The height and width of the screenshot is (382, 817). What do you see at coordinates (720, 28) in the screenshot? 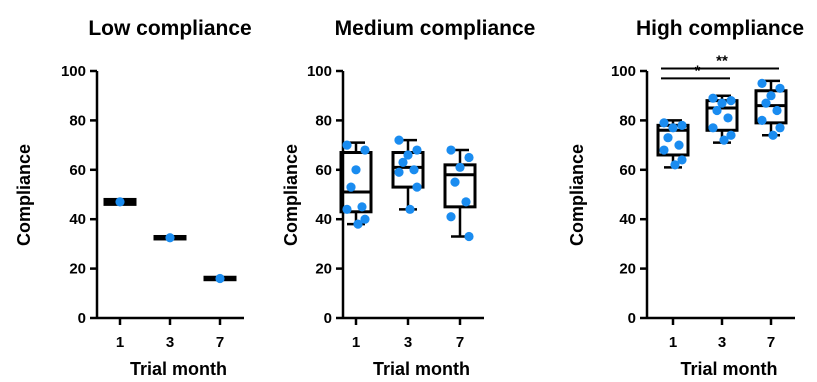
I see `chart-title: High compliance` at bounding box center [720, 28].